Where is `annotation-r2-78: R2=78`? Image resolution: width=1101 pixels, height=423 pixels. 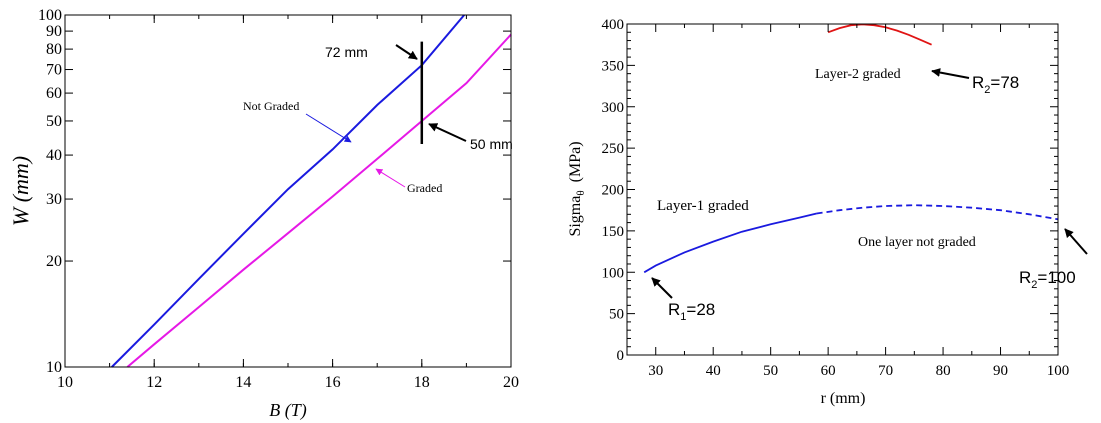
annotation-r2-78: R2=78 is located at coordinates (995, 84).